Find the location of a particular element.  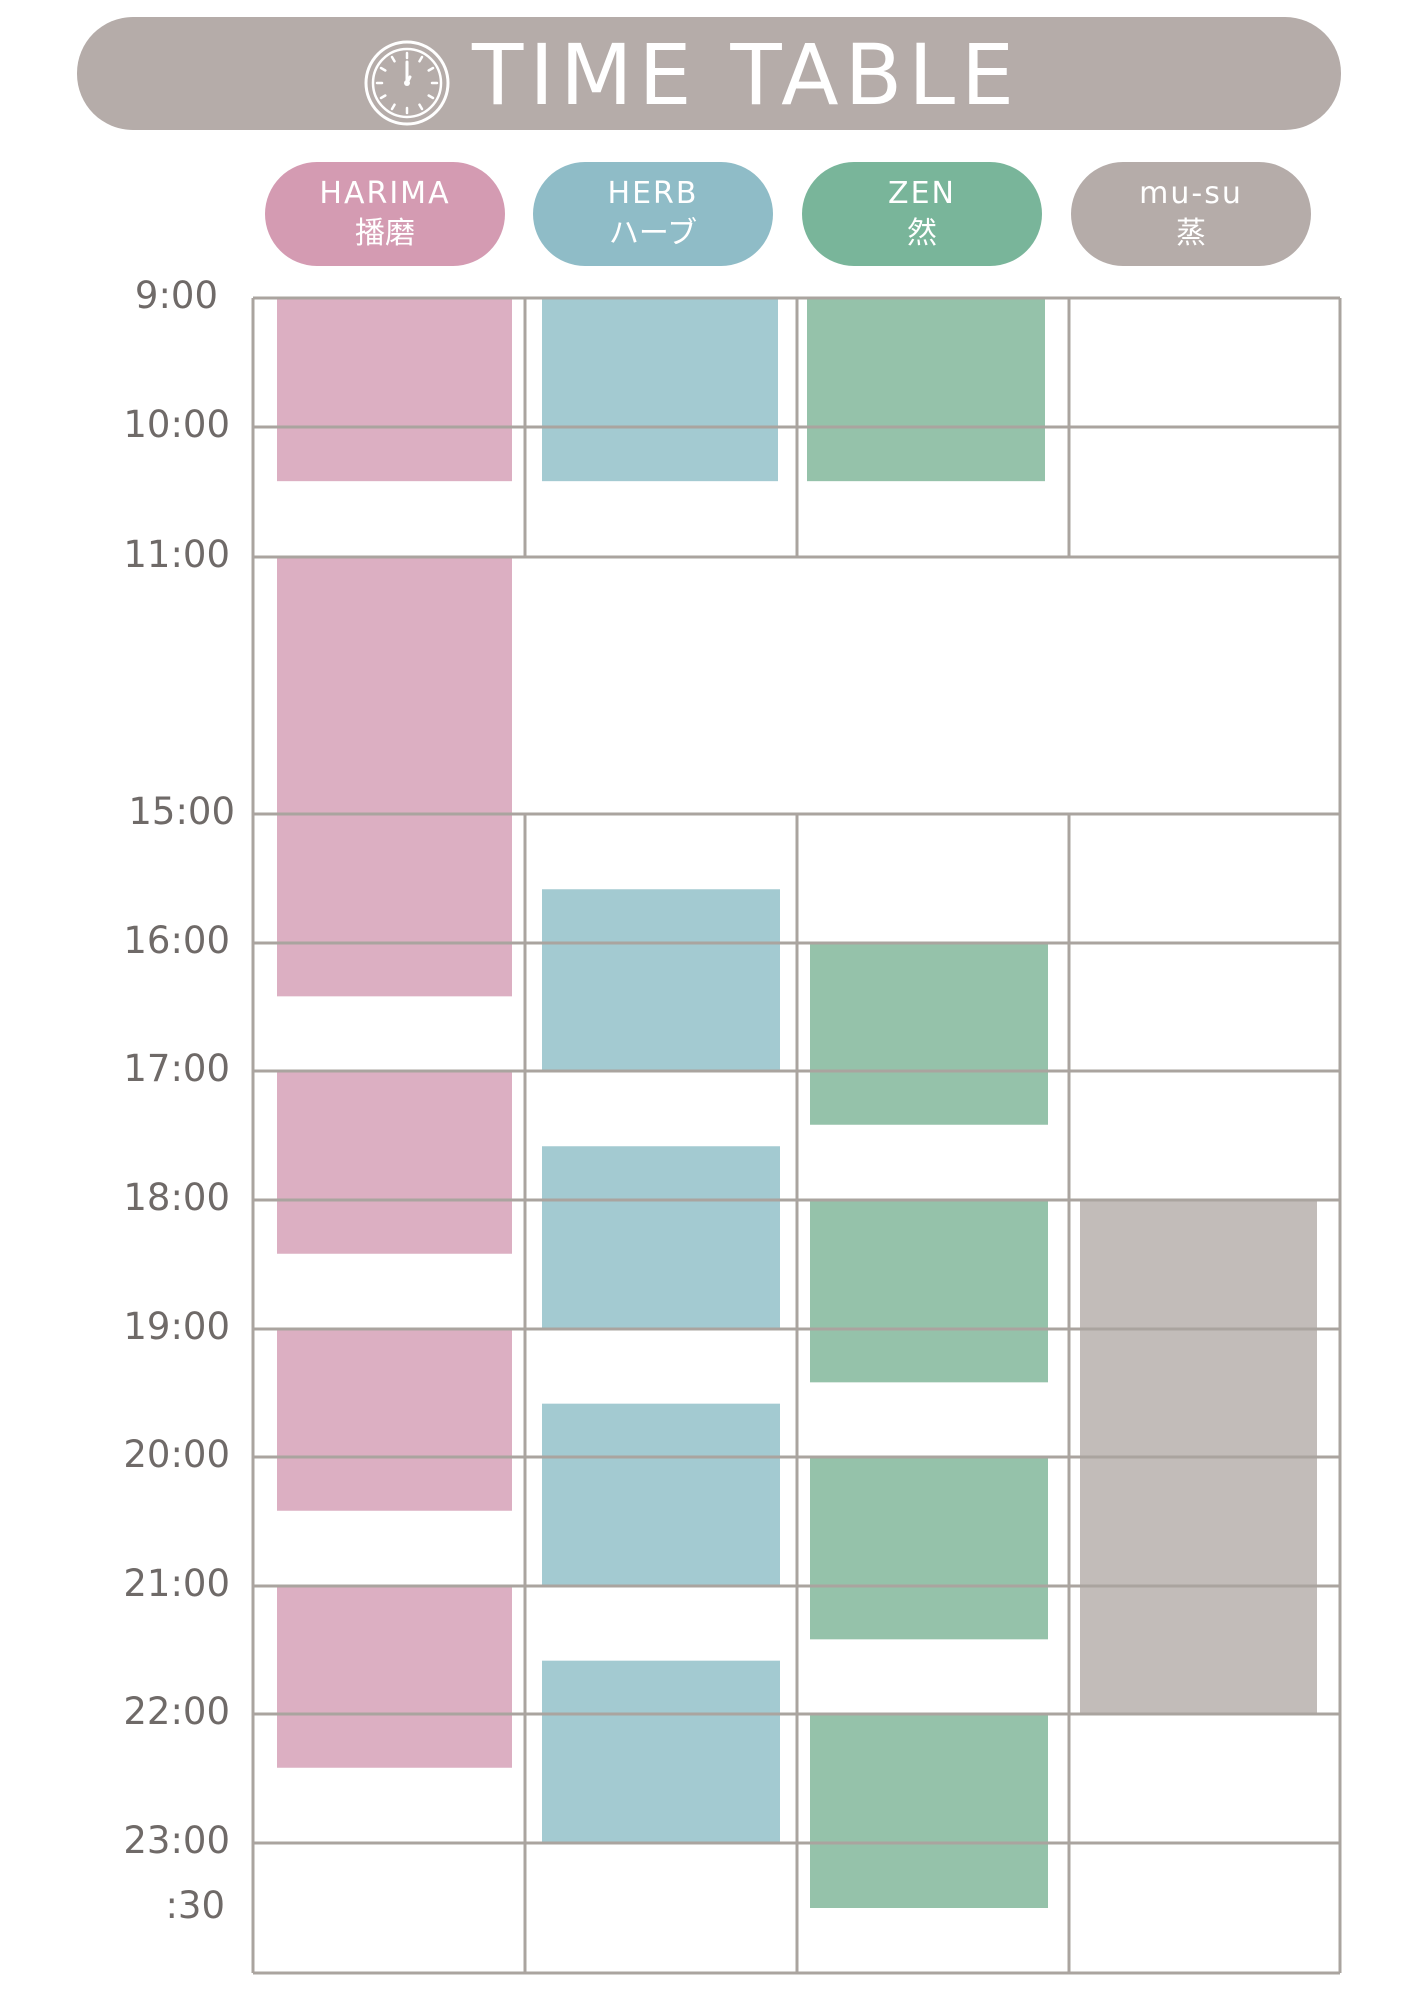

time-label: 9:00 is located at coordinates (176, 295).